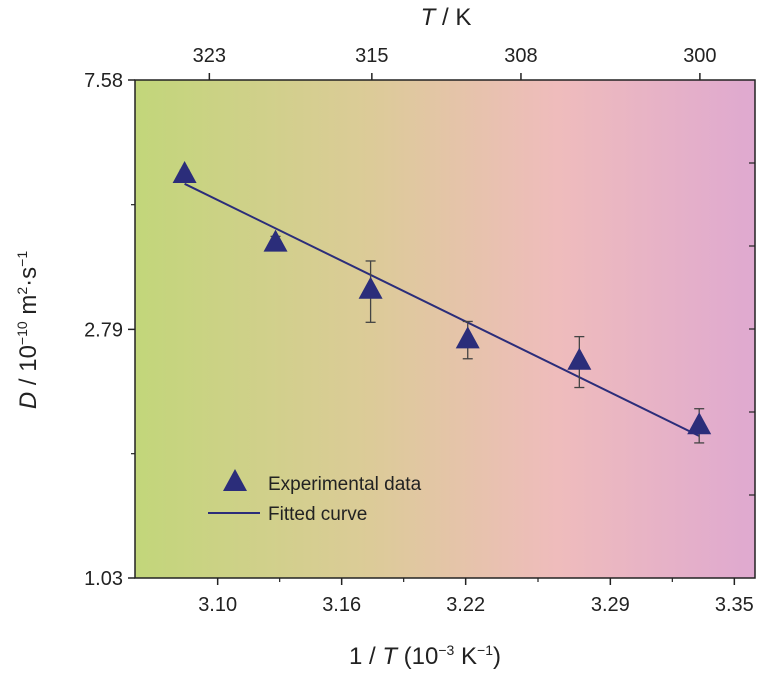 Image resolution: width=768 pixels, height=681 pixels. Describe the element at coordinates (209, 56) in the screenshot. I see `top-tick-label: 323` at that location.